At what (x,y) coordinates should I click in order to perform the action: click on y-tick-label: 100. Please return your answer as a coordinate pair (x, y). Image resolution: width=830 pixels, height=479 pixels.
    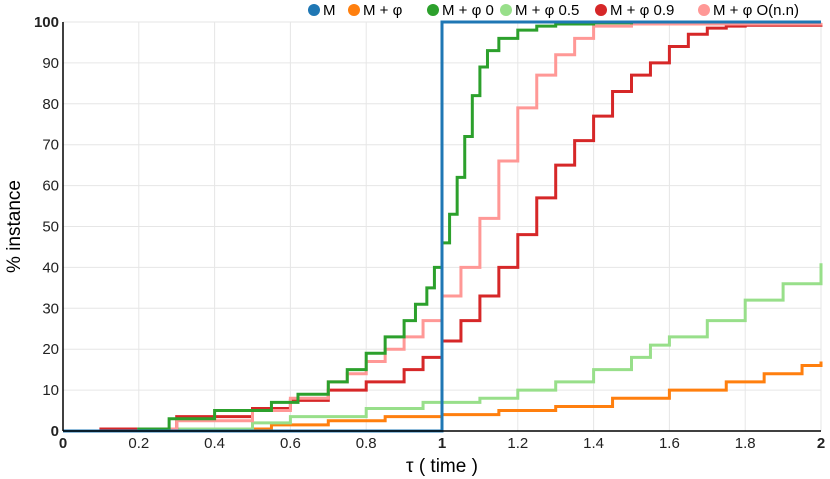
    Looking at the image, I should click on (46, 22).